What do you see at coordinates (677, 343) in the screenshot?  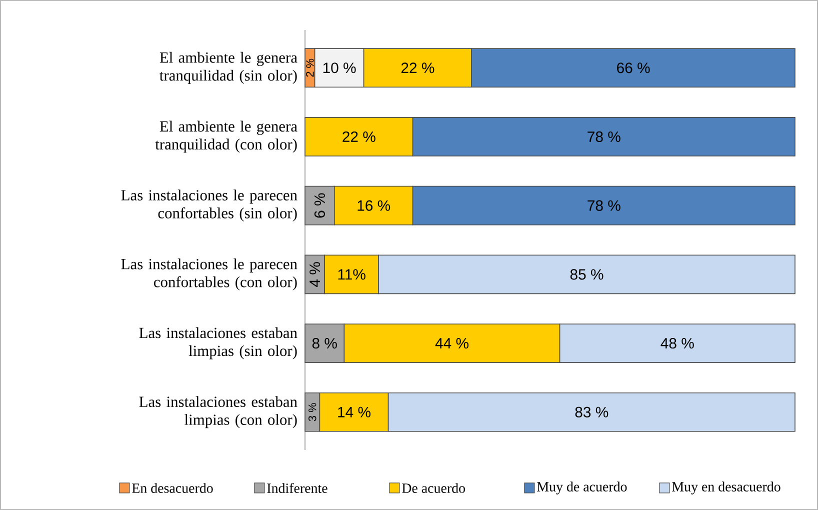 I see `data-label: 48 %` at bounding box center [677, 343].